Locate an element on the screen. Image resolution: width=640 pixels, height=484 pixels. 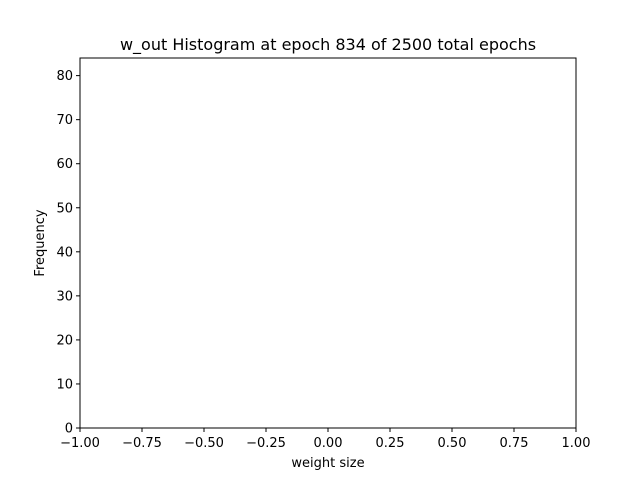
y-tick-label: 70 is located at coordinates (64, 120).